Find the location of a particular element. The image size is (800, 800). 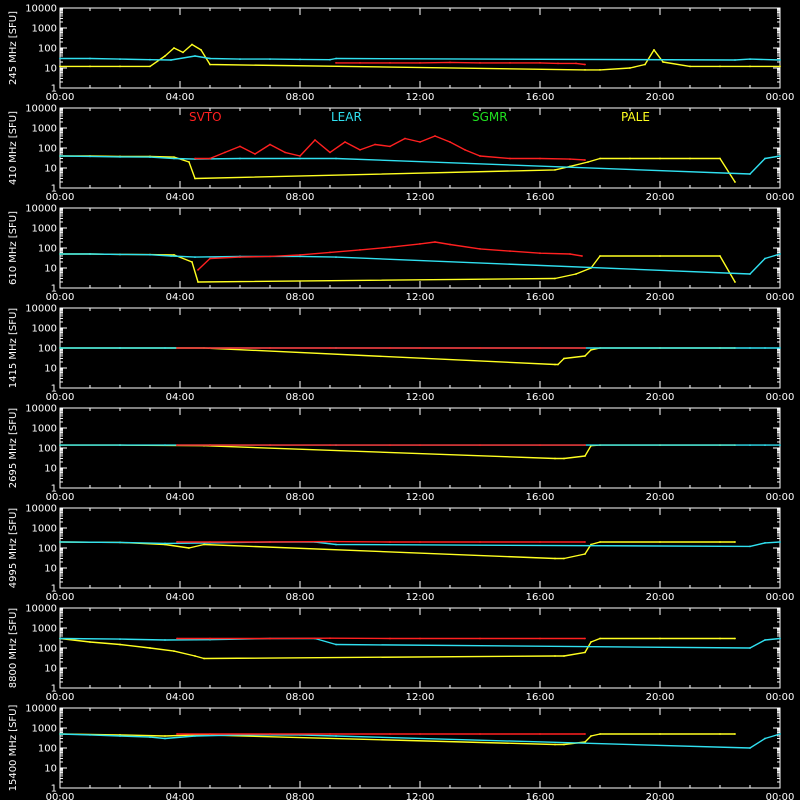

y-axis-label: 1415 MHz [SFU] is located at coordinates (13, 348).